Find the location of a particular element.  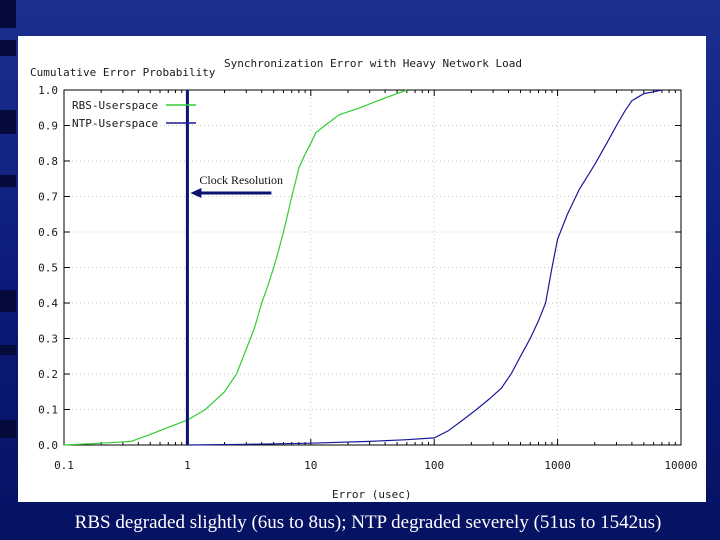

x-tick-label: 100 is located at coordinates (434, 465).